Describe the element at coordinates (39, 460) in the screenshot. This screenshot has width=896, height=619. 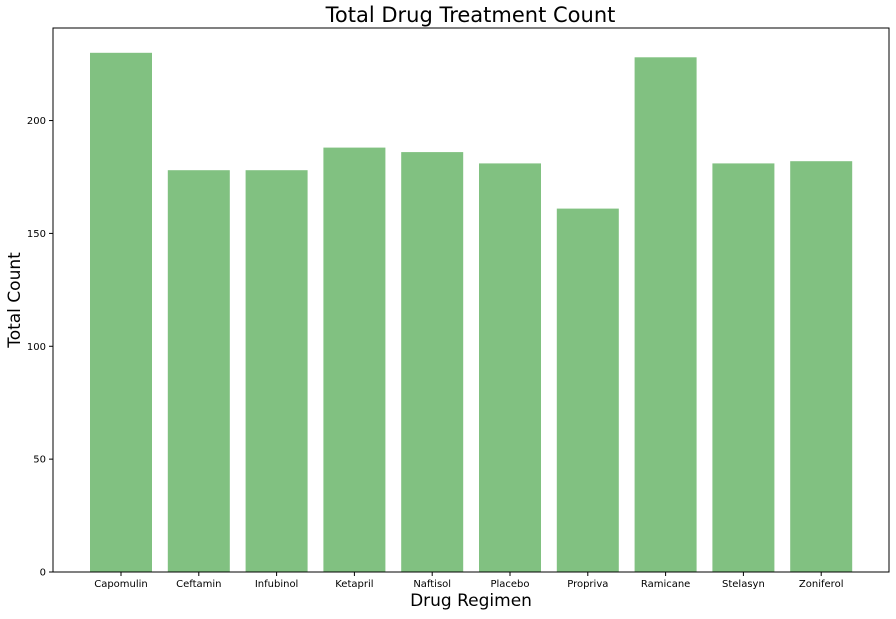
I see `y-tick-label: 50` at that location.